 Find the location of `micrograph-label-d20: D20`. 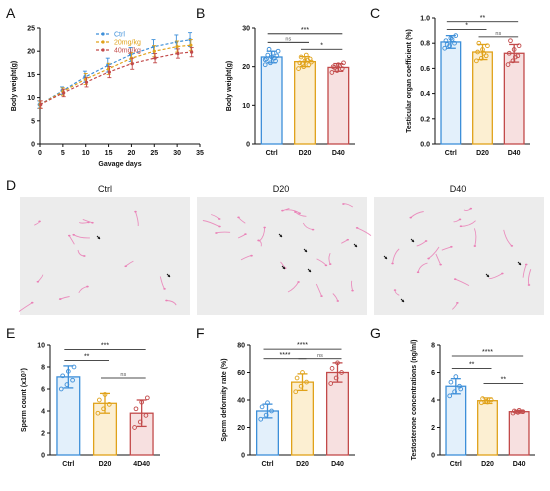

micrograph-label-d20: D20 is located at coordinates (281, 189).